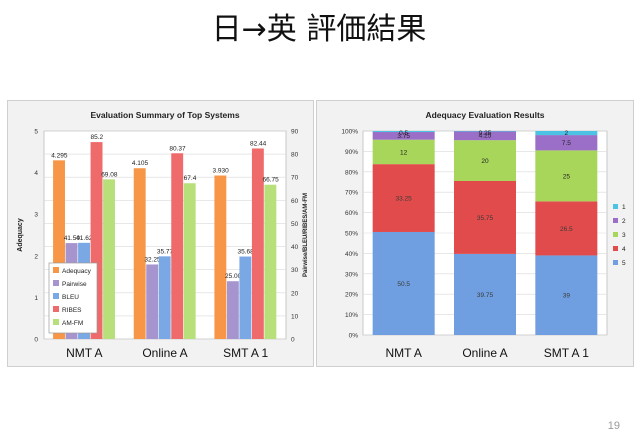 The width and height of the screenshot is (638, 442). I want to click on title-arrow: →, so click(254, 29).